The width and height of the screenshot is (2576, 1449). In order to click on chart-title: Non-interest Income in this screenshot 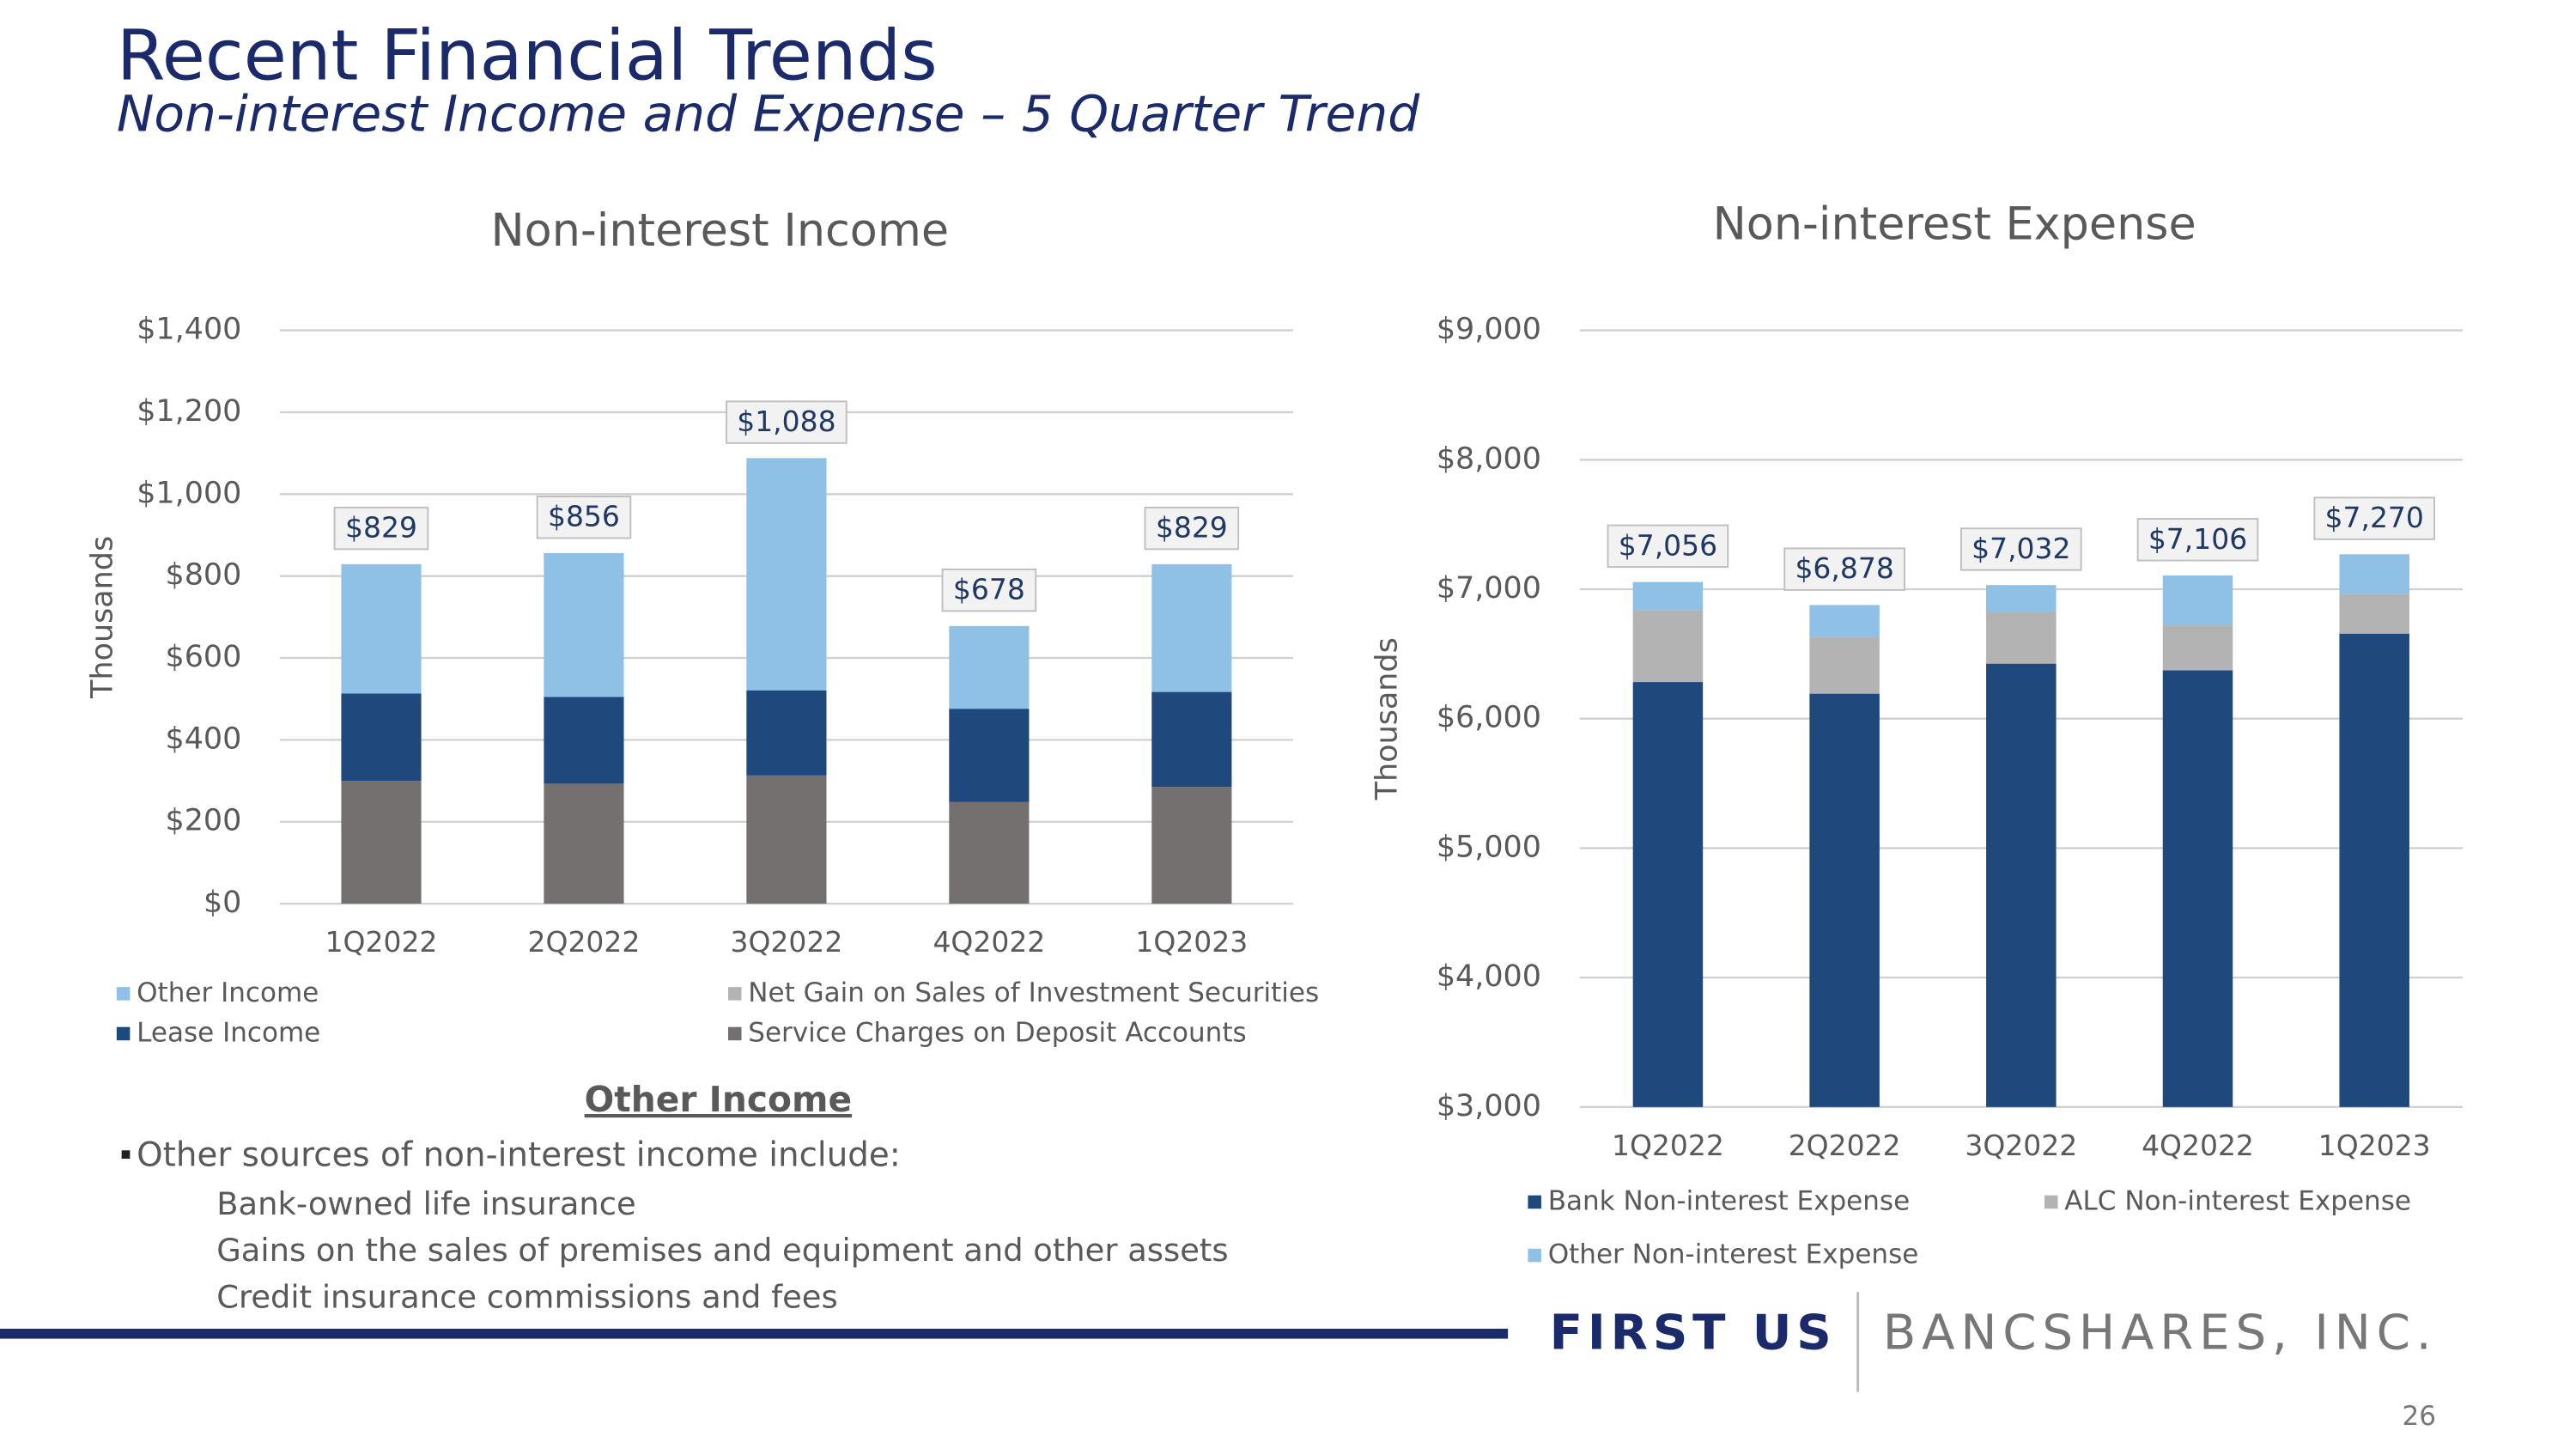, I will do `click(719, 230)`.